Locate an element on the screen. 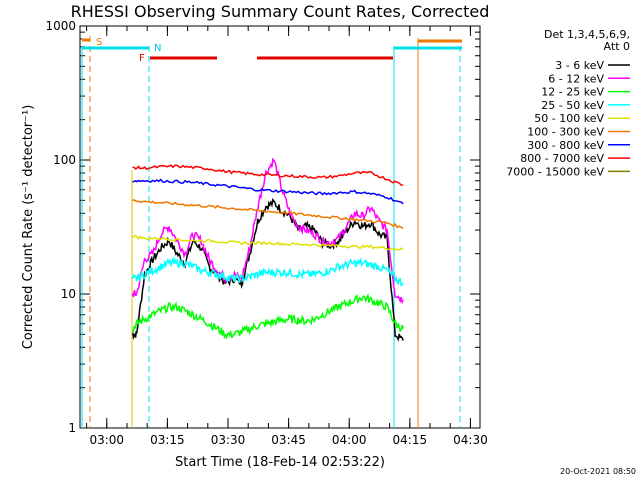 This screenshot has height=480, width=640. y-tick-label: 1000 is located at coordinates (60, 26).